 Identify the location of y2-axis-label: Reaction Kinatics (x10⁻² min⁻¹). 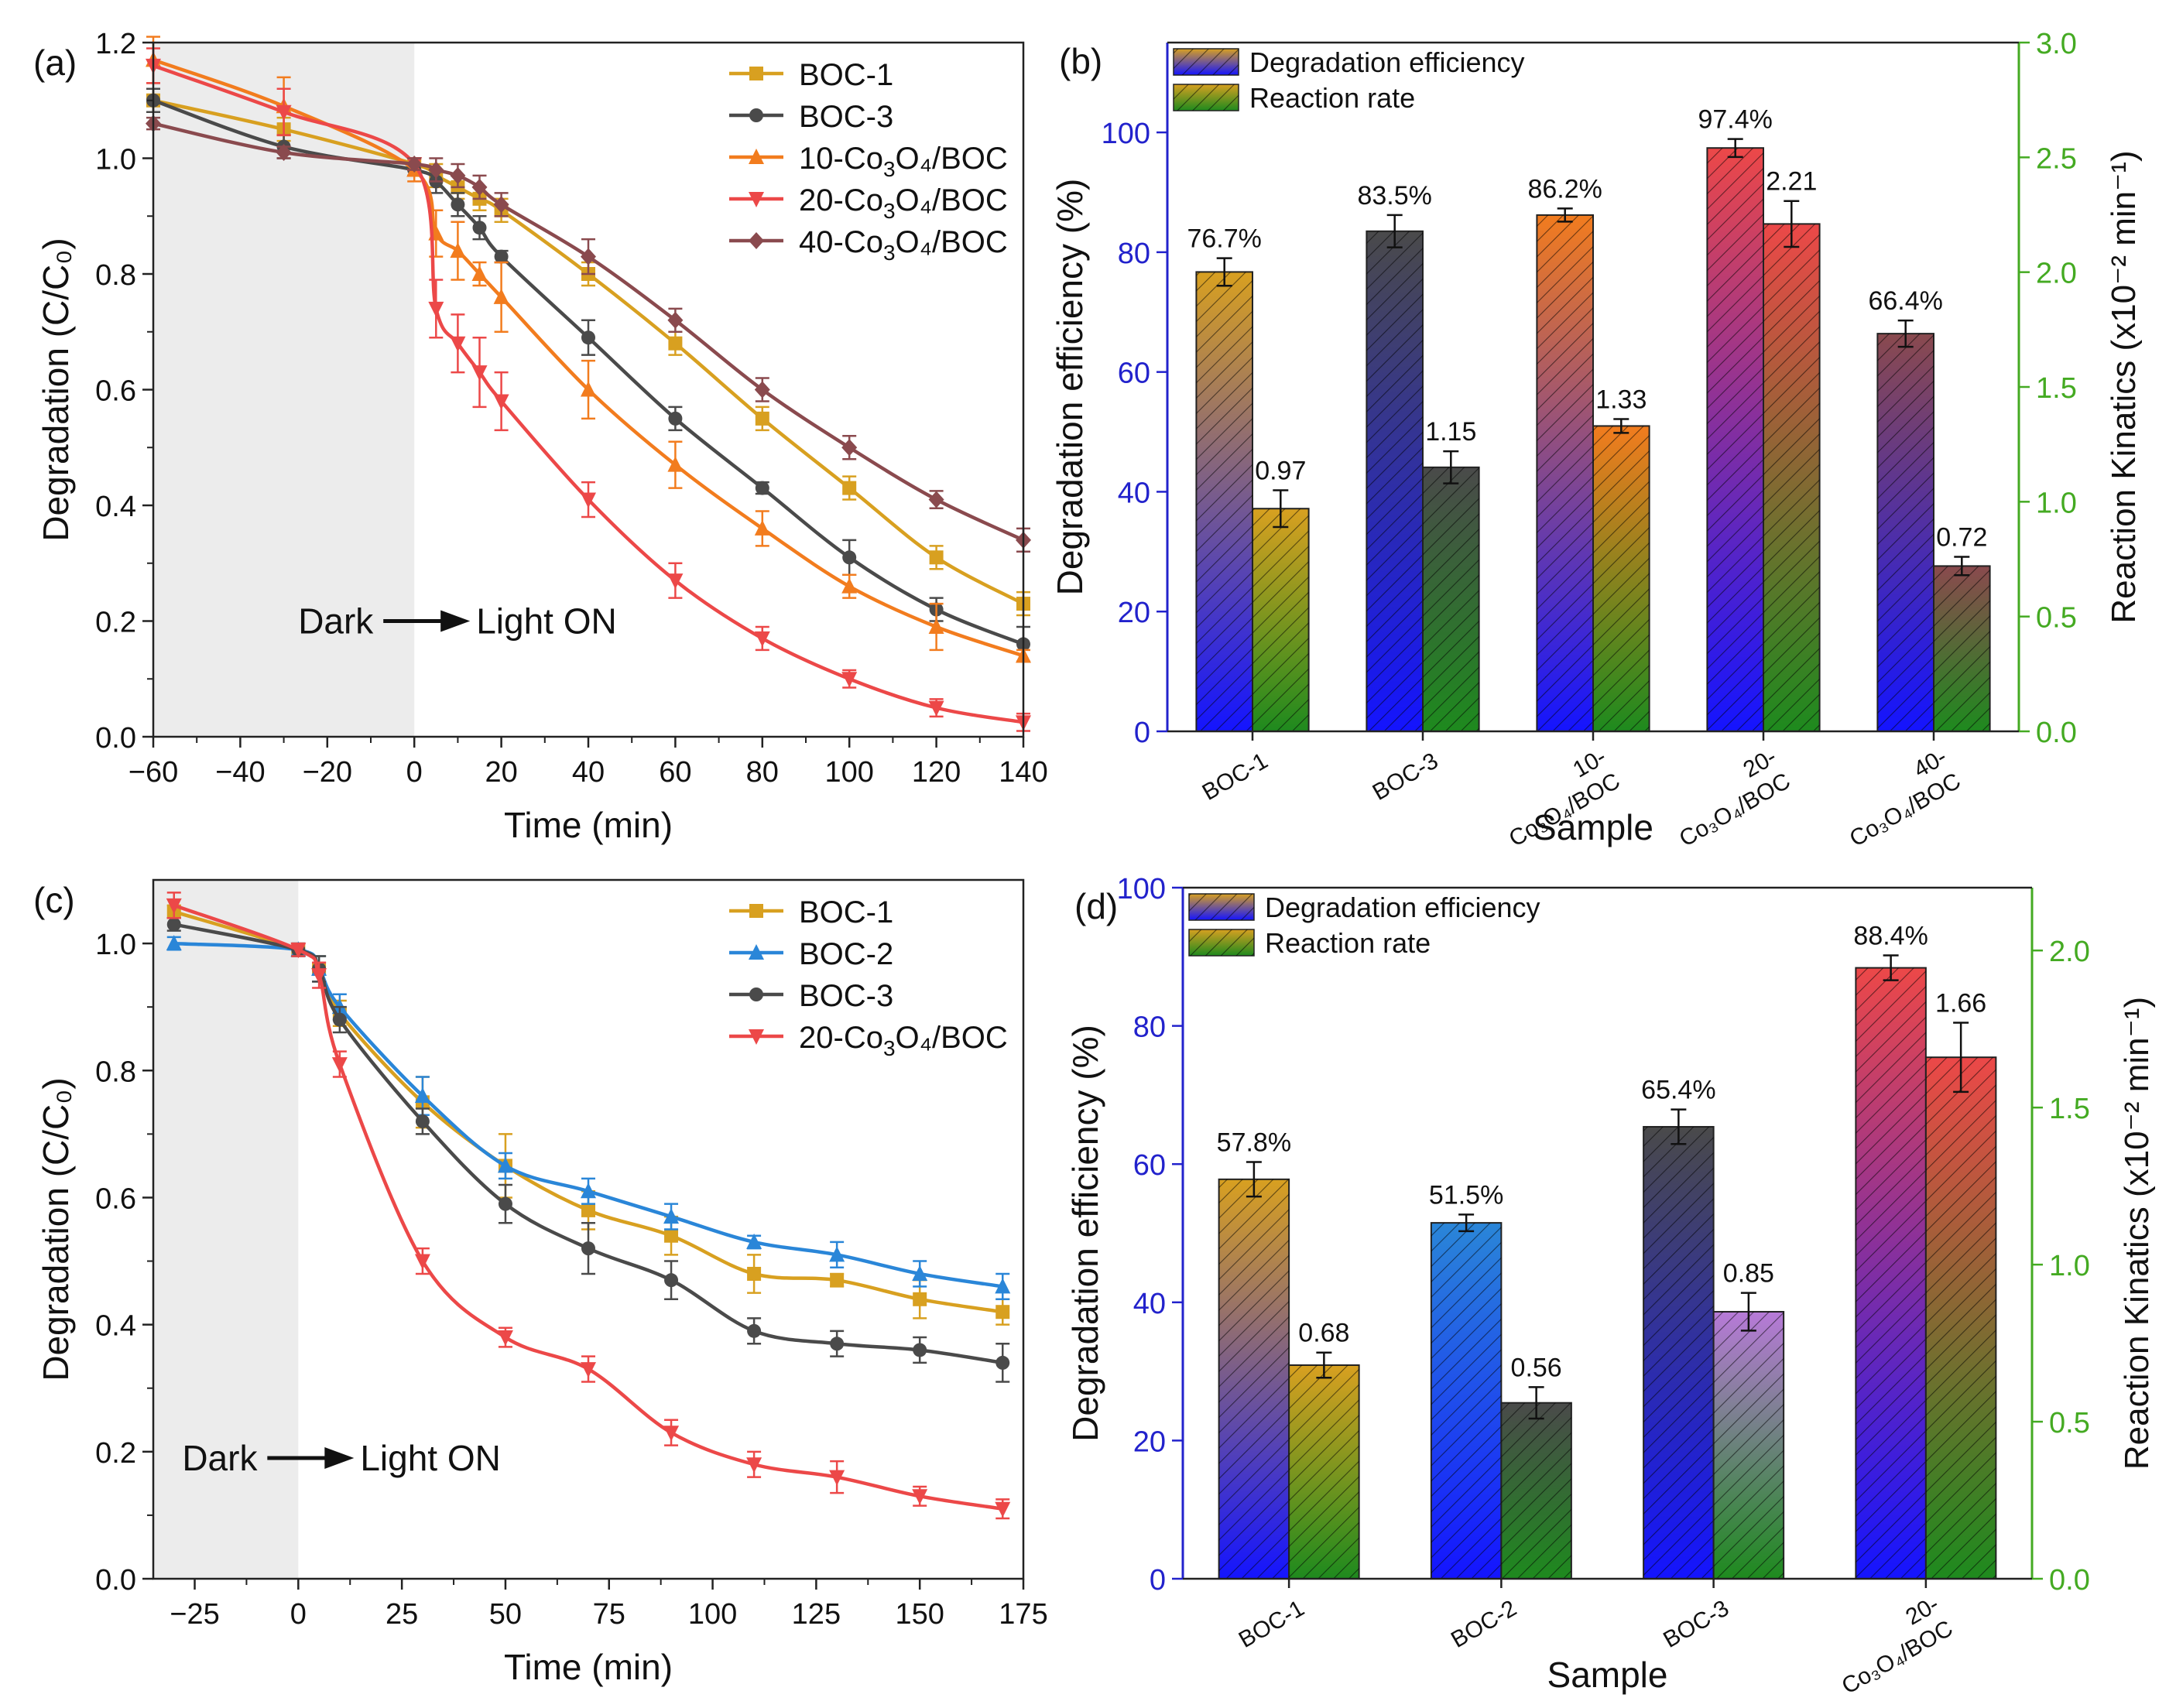
(2124, 387).